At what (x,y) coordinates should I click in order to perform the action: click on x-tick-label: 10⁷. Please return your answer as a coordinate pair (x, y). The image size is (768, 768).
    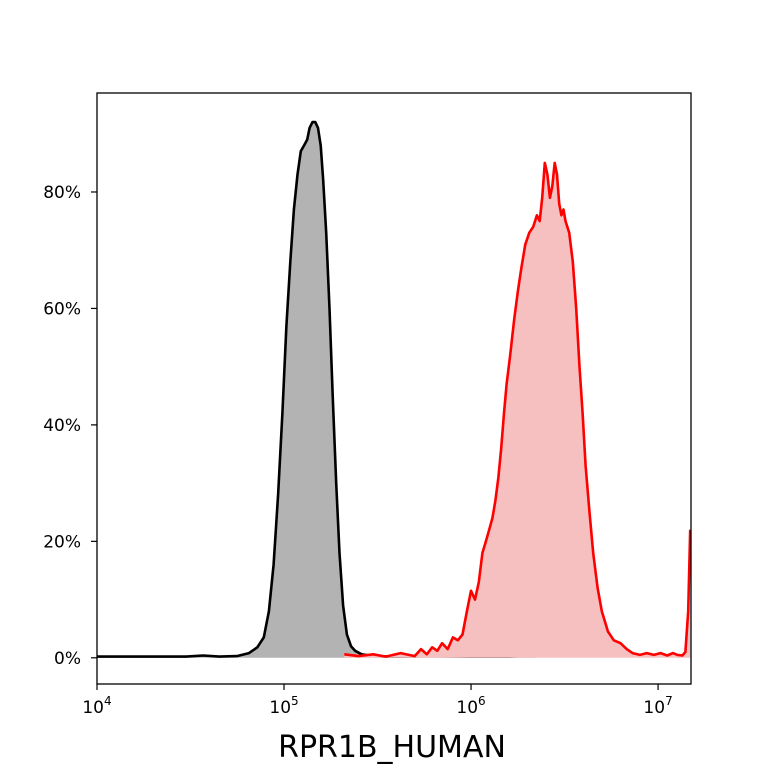
    Looking at the image, I should click on (657, 706).